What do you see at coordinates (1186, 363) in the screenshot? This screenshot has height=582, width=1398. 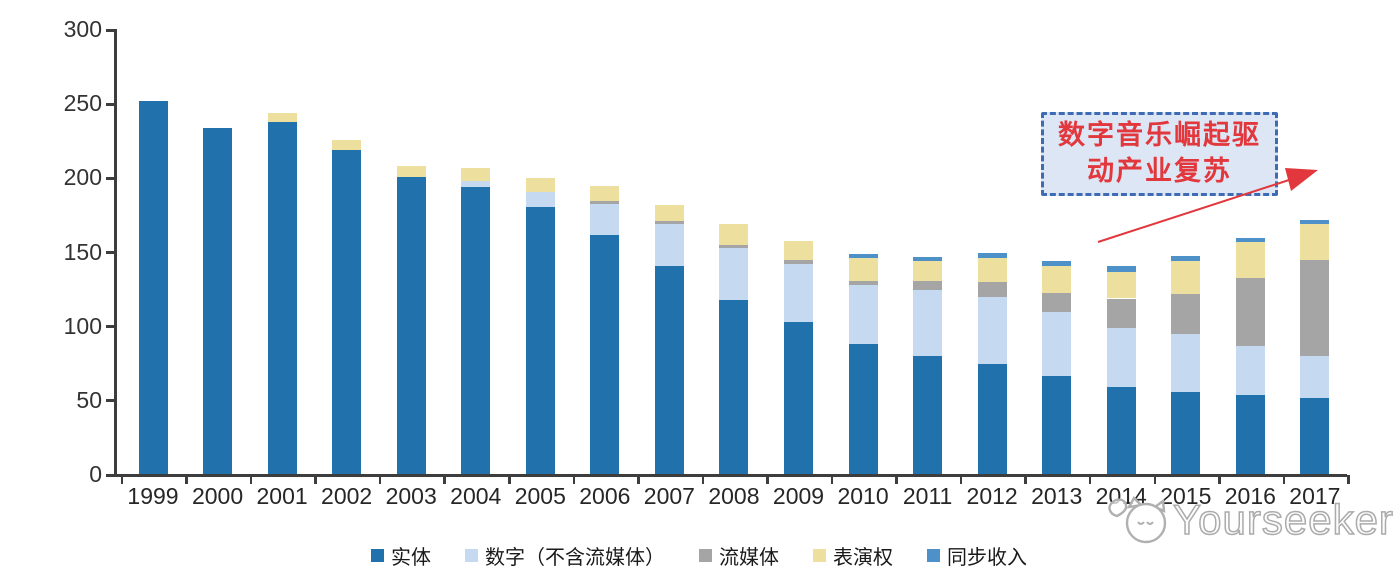 I see `bar-2015-segment-digital-excl-streaming` at bounding box center [1186, 363].